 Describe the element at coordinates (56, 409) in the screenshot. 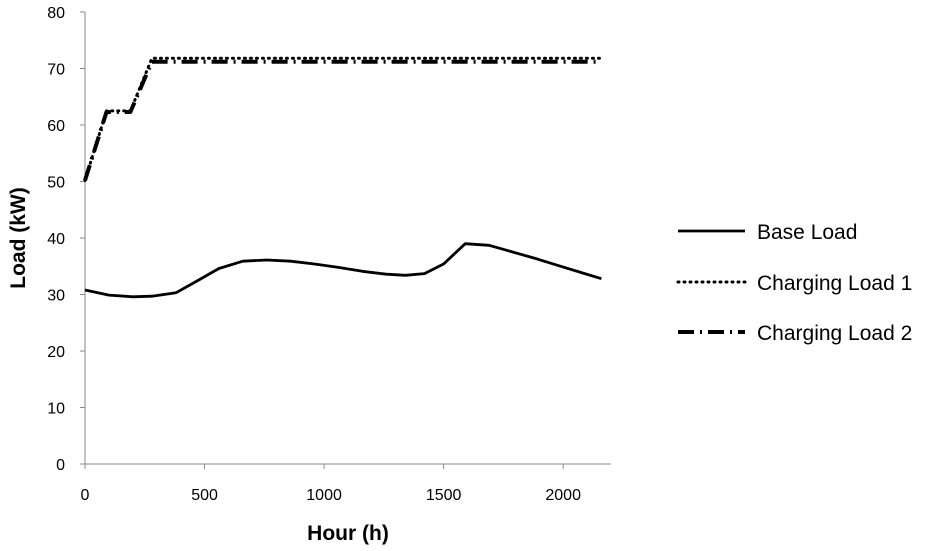

I see `y-tick-label: 10` at that location.